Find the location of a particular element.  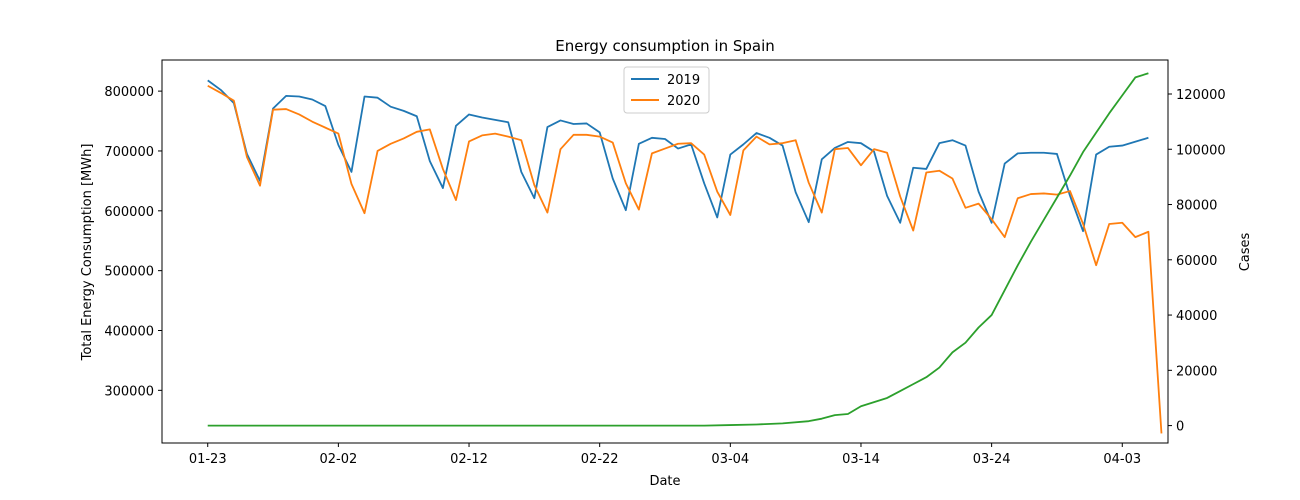

x-tick-label: 02-02 is located at coordinates (338, 459).